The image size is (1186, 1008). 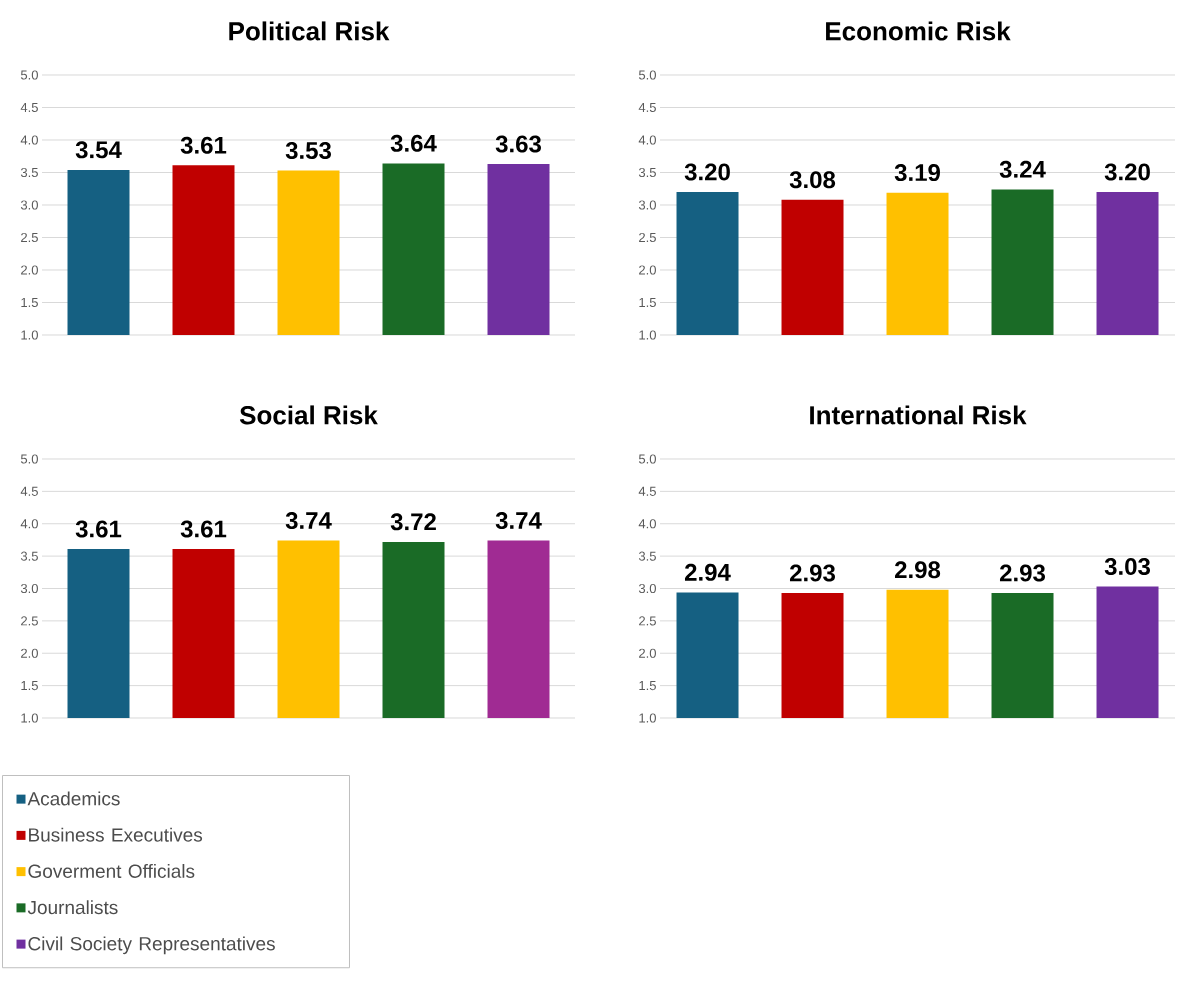 I want to click on data-label: 2.98, so click(x=917, y=570).